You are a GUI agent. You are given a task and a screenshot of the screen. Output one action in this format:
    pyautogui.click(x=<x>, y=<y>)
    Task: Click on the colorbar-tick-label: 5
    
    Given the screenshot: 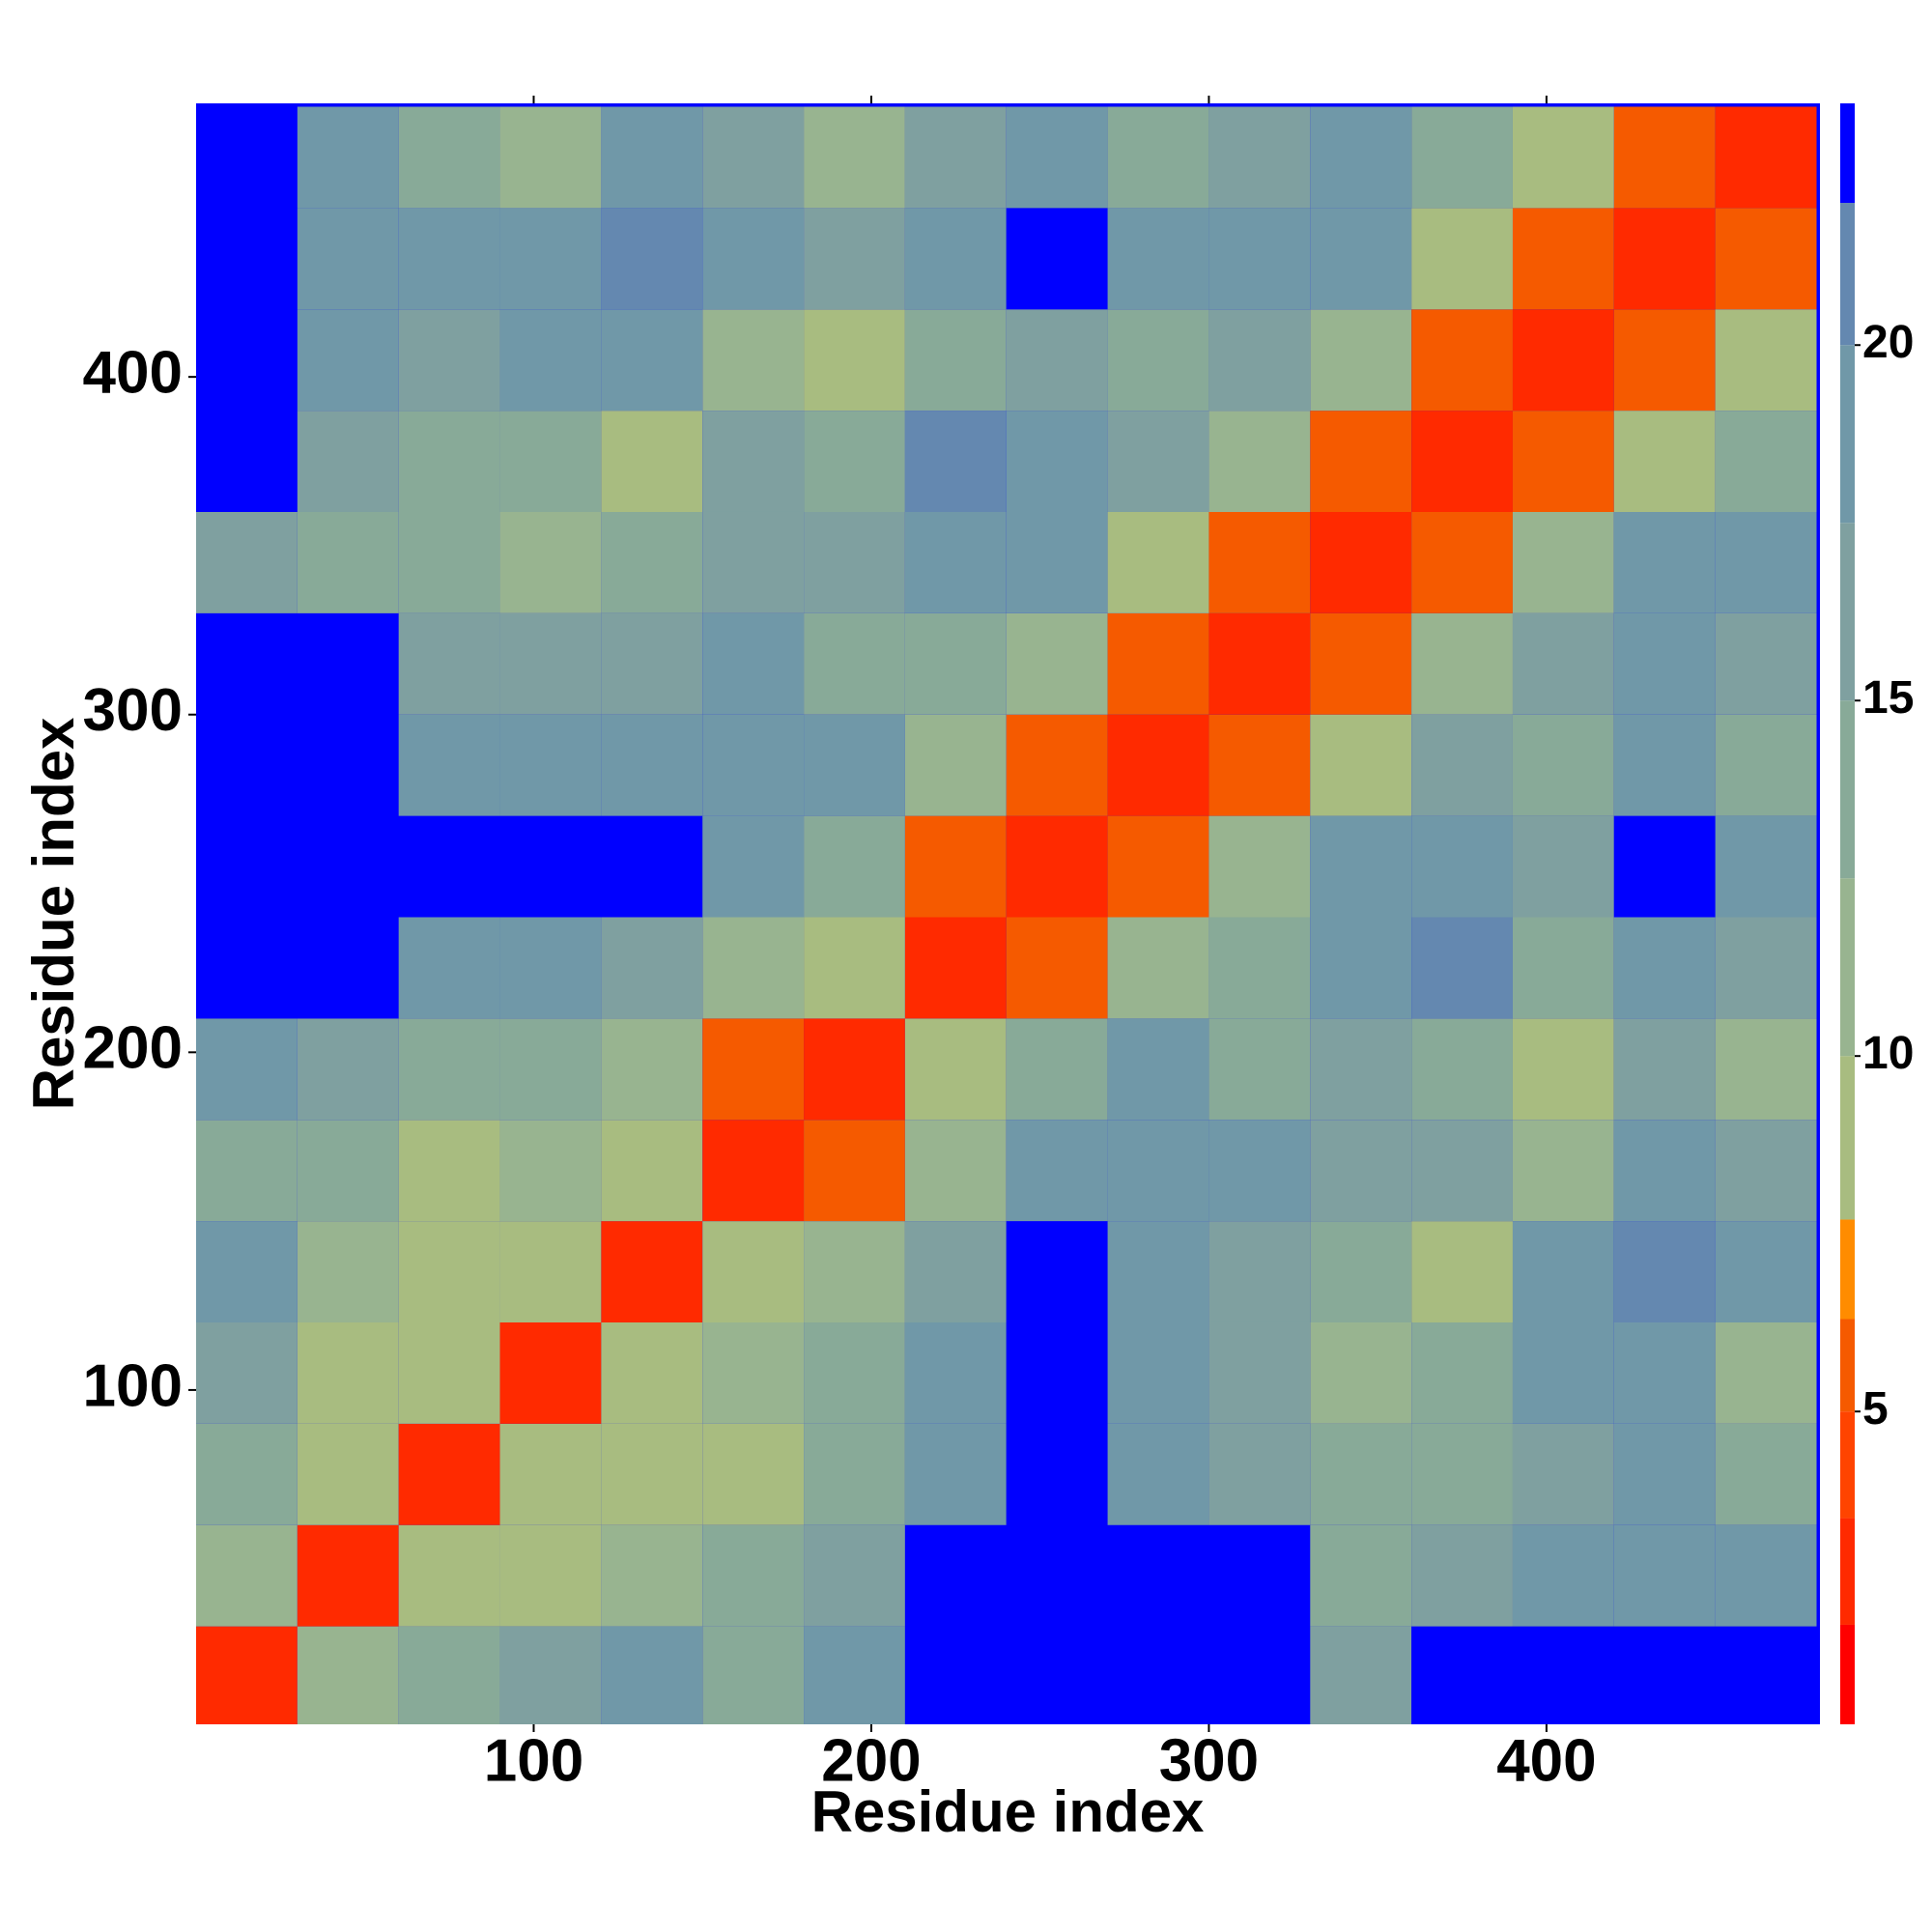 What is the action you would take?
    pyautogui.click(x=1875, y=1409)
    